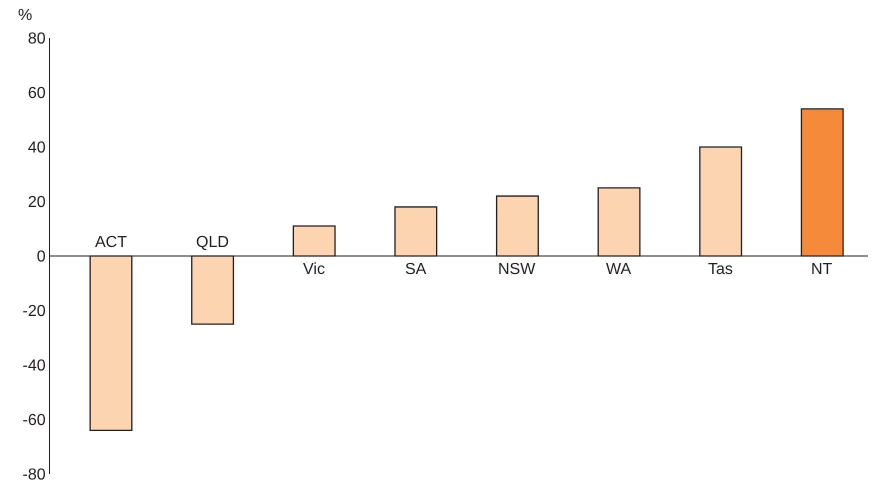  What do you see at coordinates (37, 93) in the screenshot?
I see `y-tick-label: 60` at bounding box center [37, 93].